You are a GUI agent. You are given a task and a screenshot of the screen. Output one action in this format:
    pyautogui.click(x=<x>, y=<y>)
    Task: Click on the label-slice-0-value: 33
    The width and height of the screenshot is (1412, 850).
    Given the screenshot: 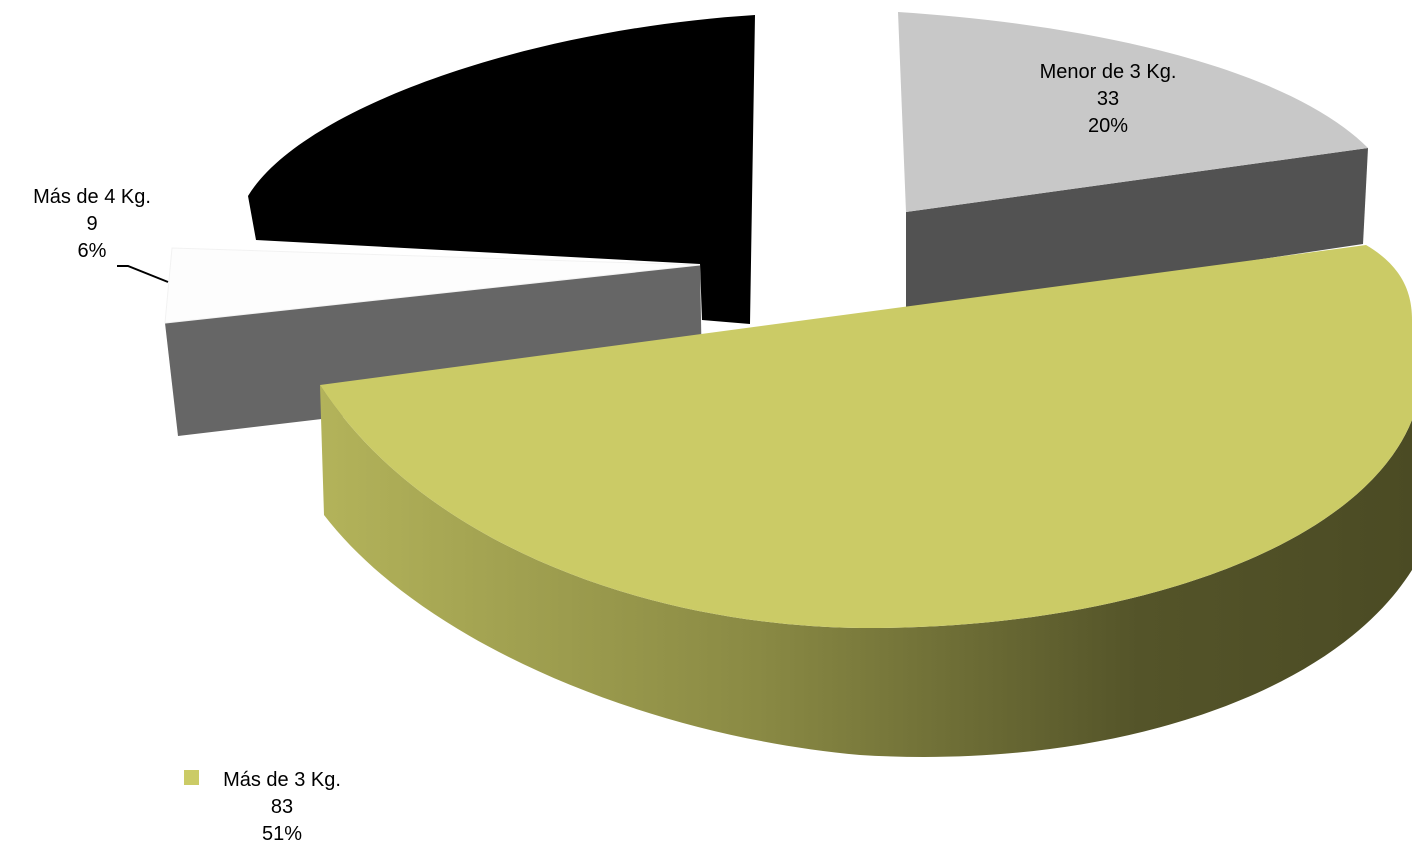 What is the action you would take?
    pyautogui.click(x=1108, y=99)
    